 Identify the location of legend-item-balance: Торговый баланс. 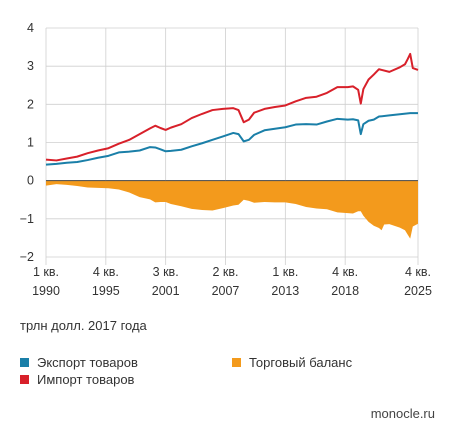
(292, 362).